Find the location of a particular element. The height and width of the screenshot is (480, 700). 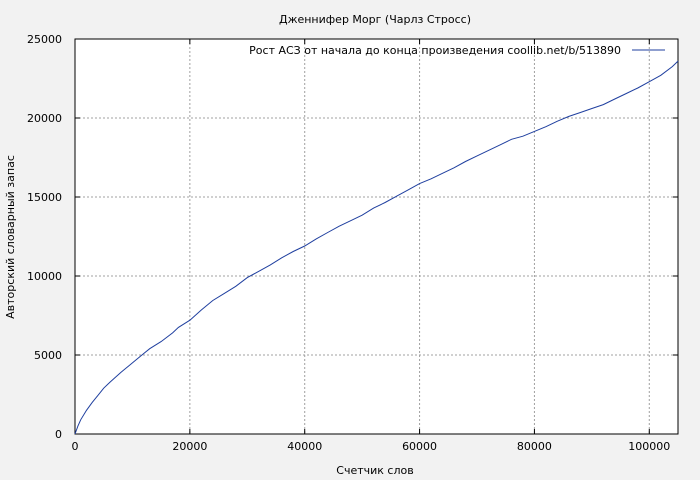

y-tick-label: 5000 is located at coordinates (48, 355).